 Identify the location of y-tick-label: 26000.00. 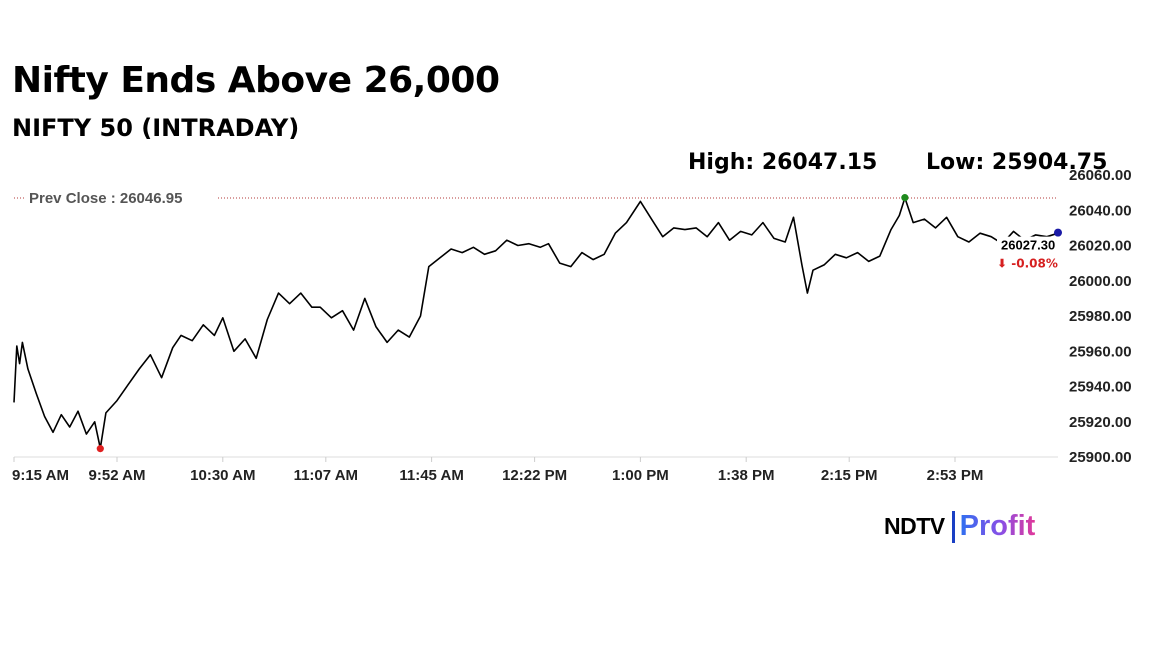
(1100, 281).